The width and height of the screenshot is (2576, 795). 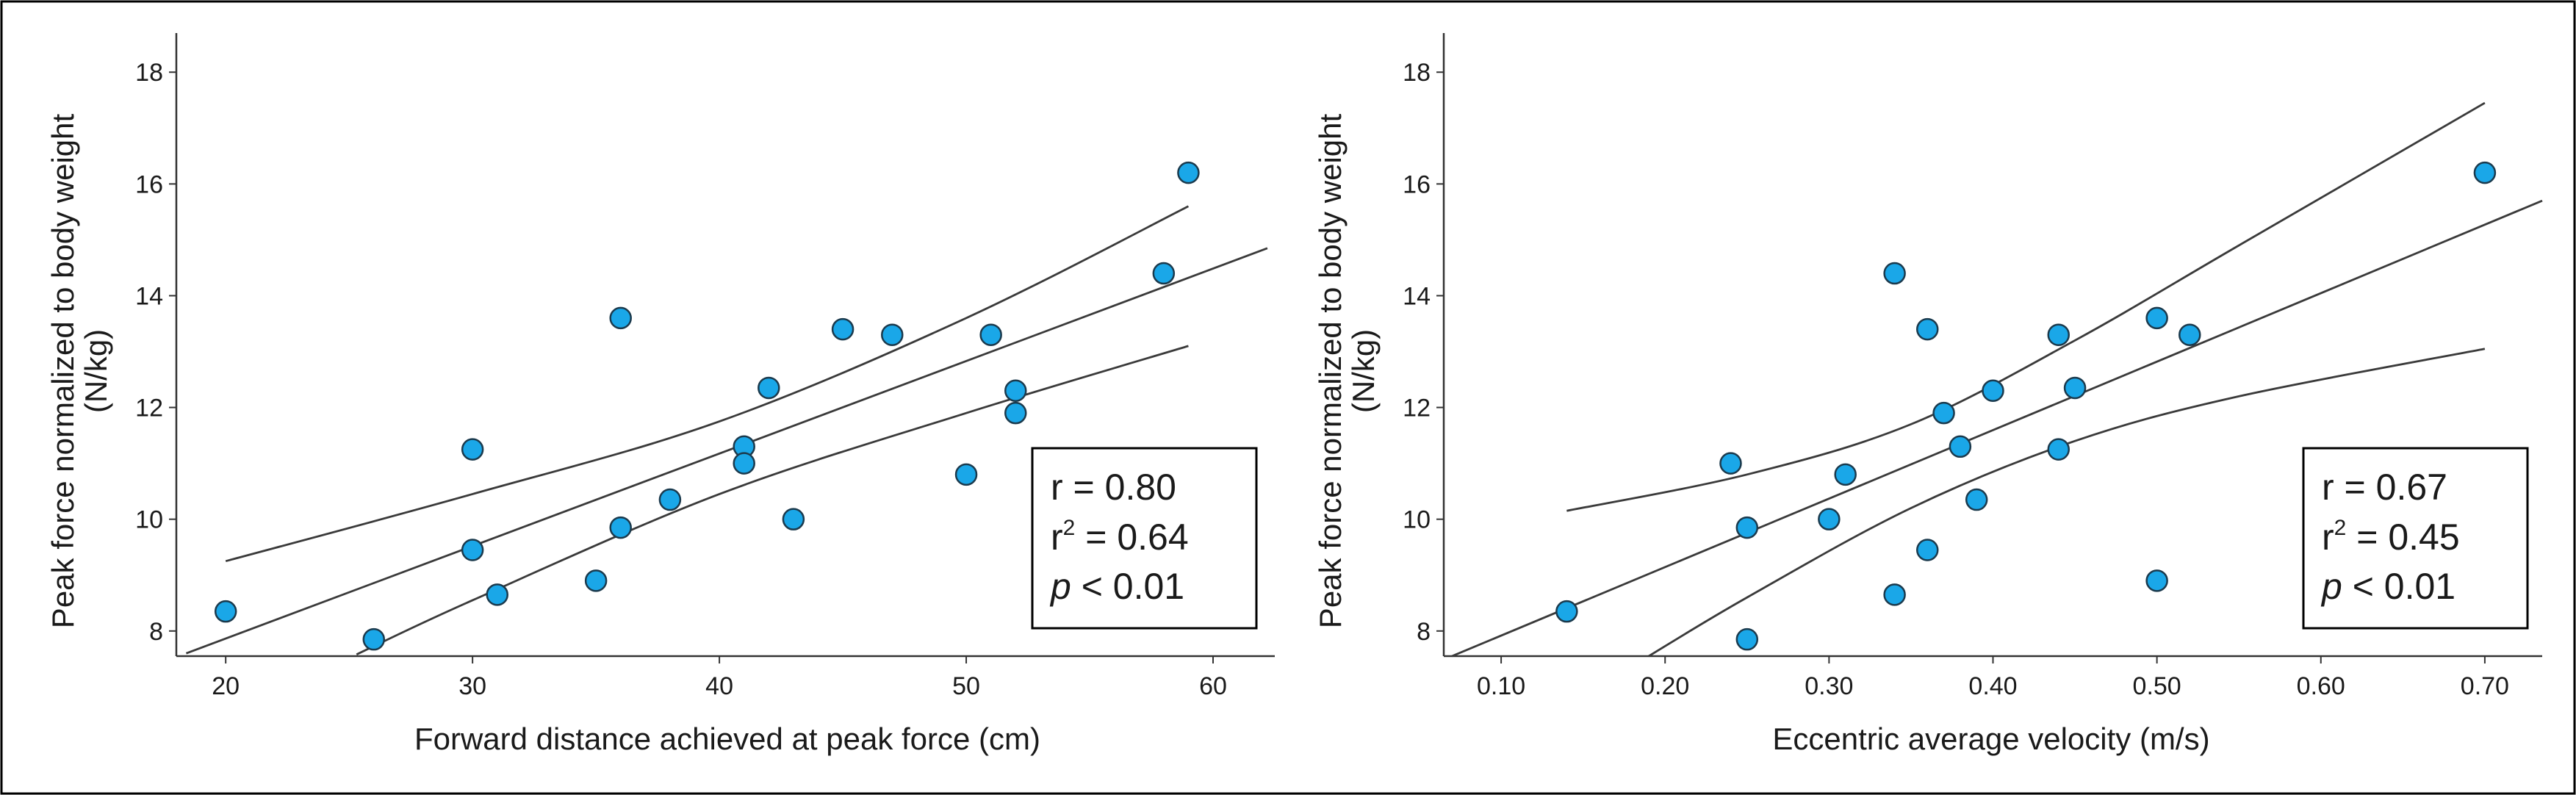 What do you see at coordinates (1993, 686) in the screenshot?
I see `chart-right-x-tick-label: 0.40` at bounding box center [1993, 686].